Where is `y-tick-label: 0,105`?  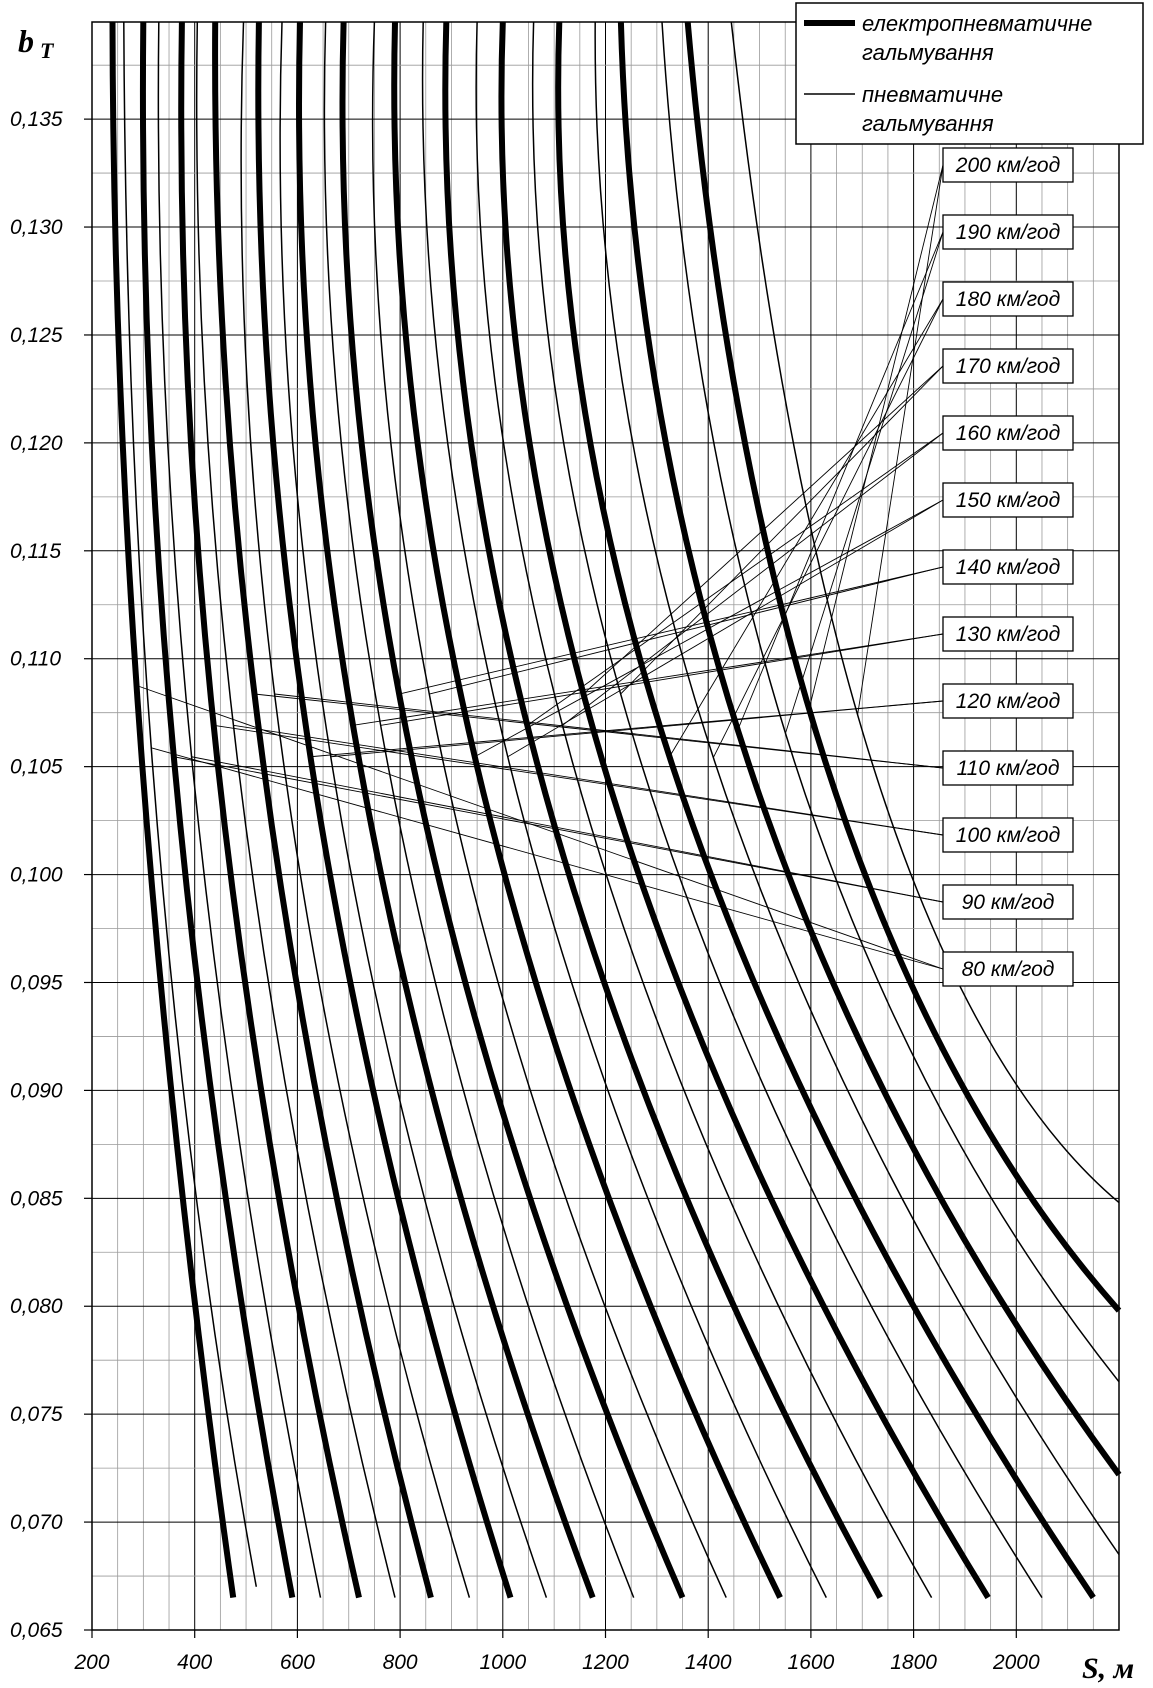
y-tick-label: 0,105 is located at coordinates (36, 767).